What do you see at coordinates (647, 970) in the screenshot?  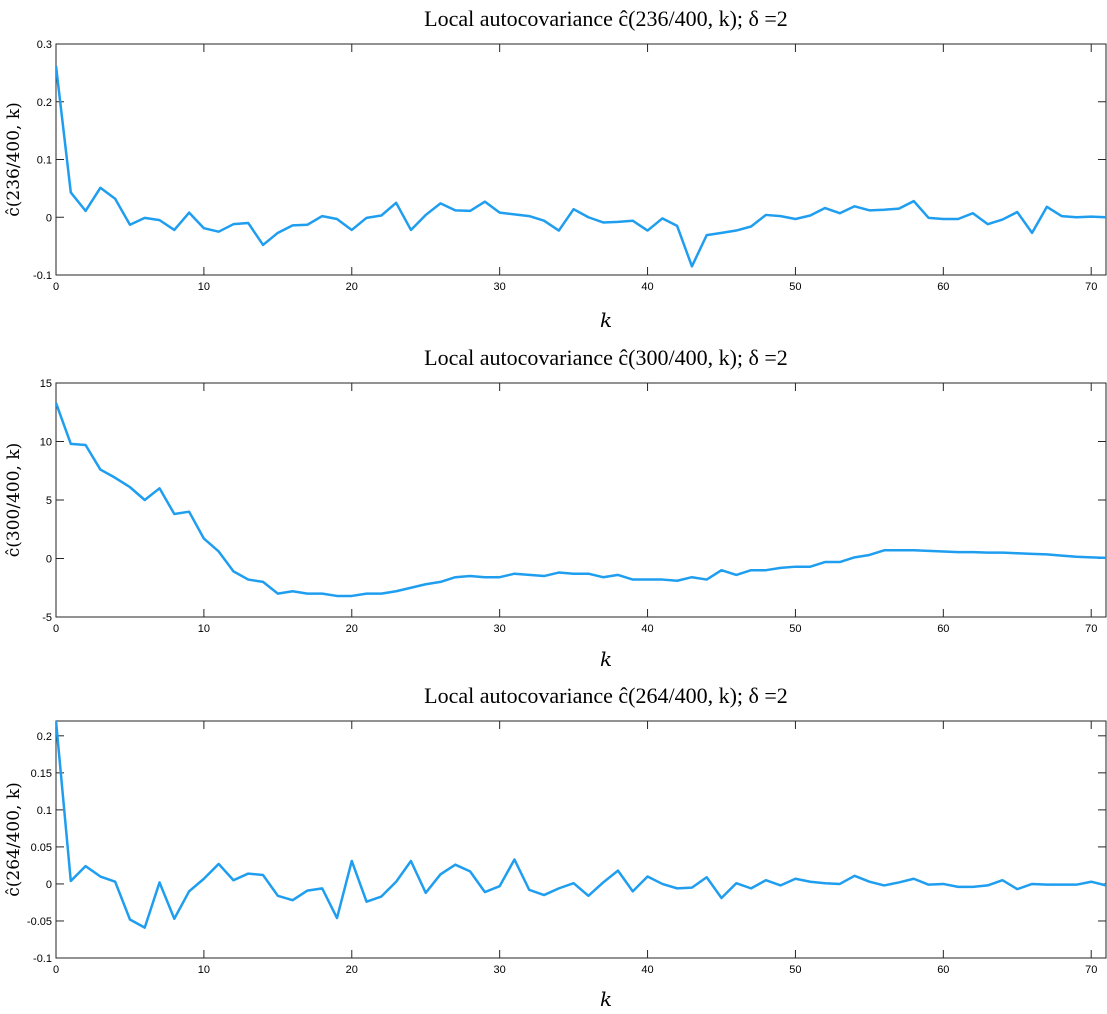 I see `chart-3-x-tick-label: 40` at bounding box center [647, 970].